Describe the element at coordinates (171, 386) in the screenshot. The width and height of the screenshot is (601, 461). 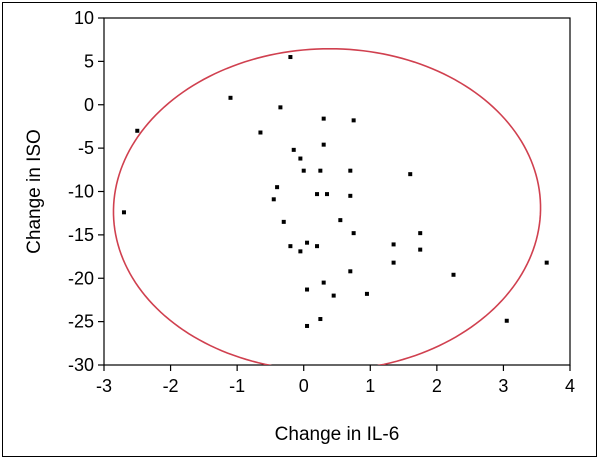
I see `x-tick-label: -2` at that location.